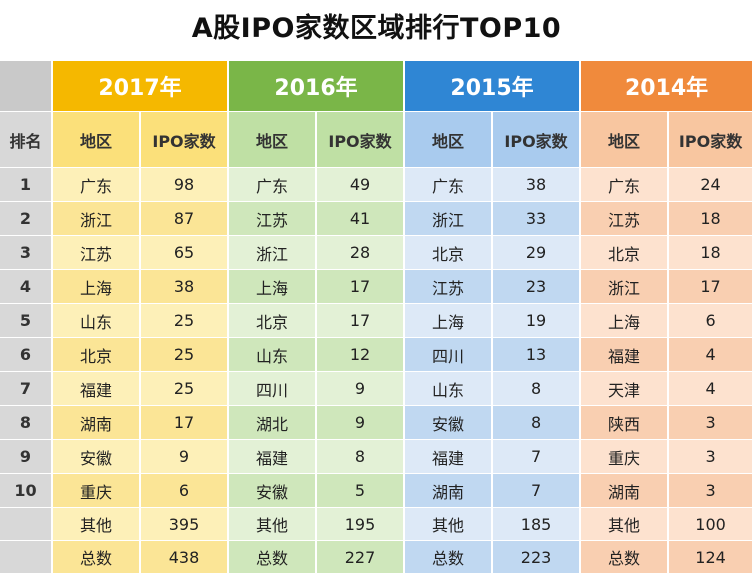  Describe the element at coordinates (361, 218) in the screenshot. I see `ipo-count-cell: 41` at that location.